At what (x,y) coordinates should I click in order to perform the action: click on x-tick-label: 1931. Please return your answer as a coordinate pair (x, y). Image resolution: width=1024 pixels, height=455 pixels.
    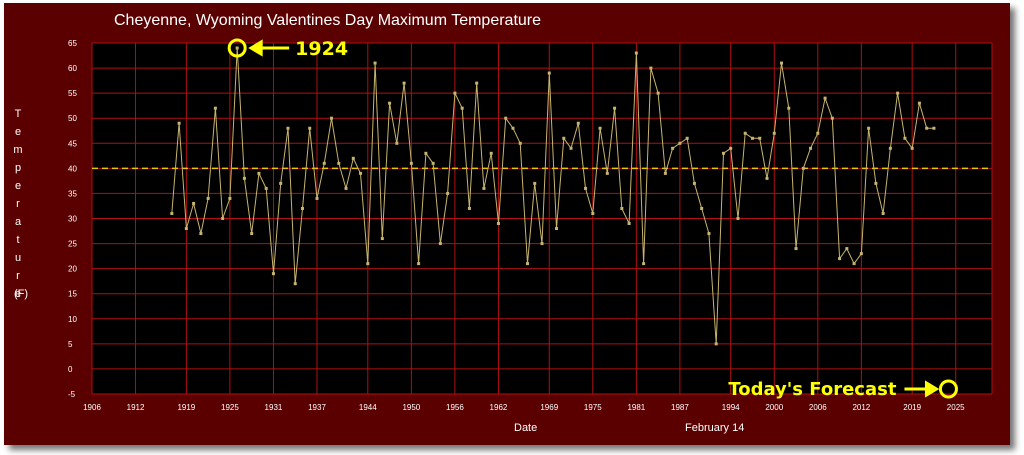
    Looking at the image, I should click on (274, 407).